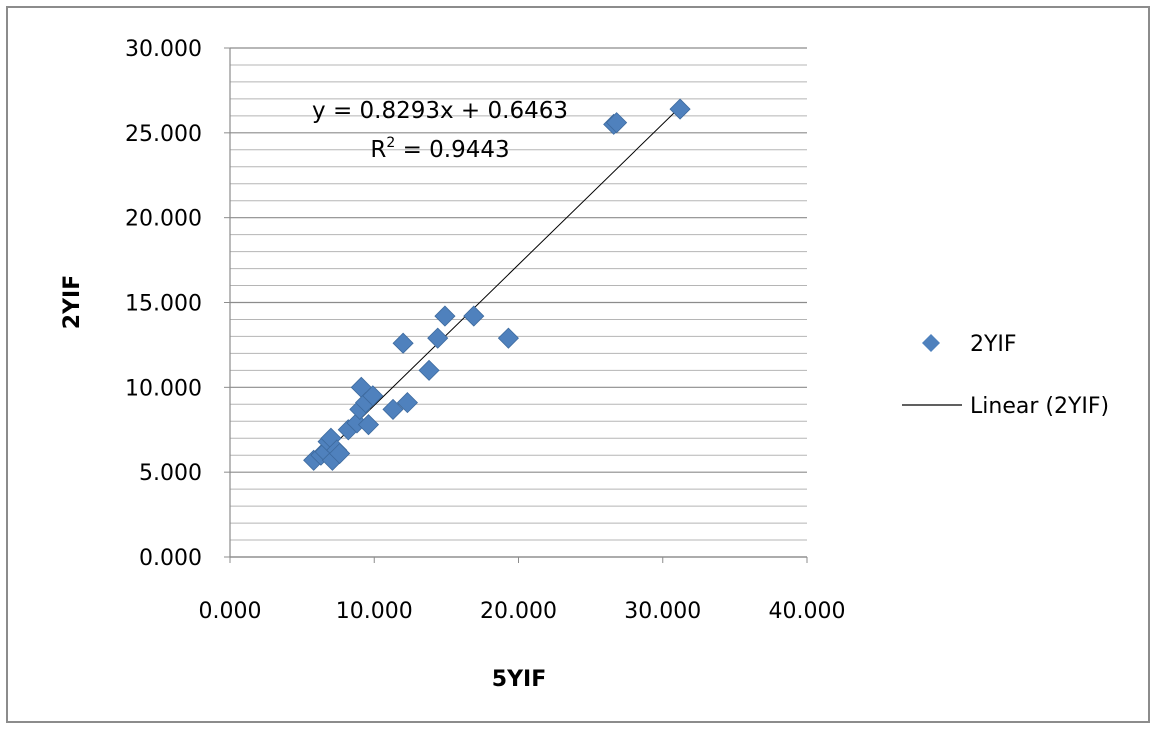 The image size is (1156, 733). I want to click on r-squared-symbol: R, so click(378, 150).